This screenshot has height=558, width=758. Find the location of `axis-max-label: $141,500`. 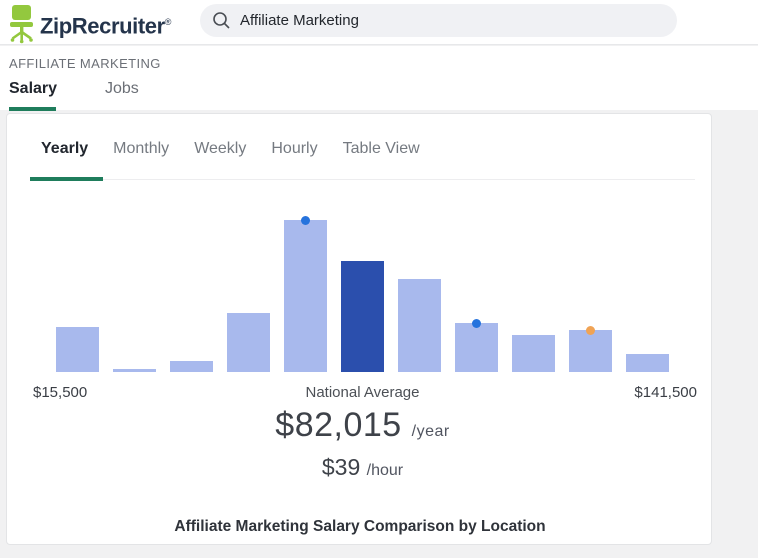

axis-max-label: $141,500 is located at coordinates (665, 392).